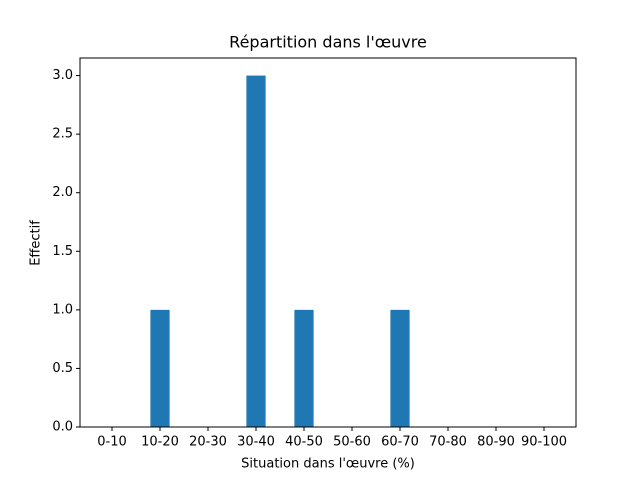 This screenshot has width=640, height=480. I want to click on y-tick-label: 2.5, so click(62, 134).